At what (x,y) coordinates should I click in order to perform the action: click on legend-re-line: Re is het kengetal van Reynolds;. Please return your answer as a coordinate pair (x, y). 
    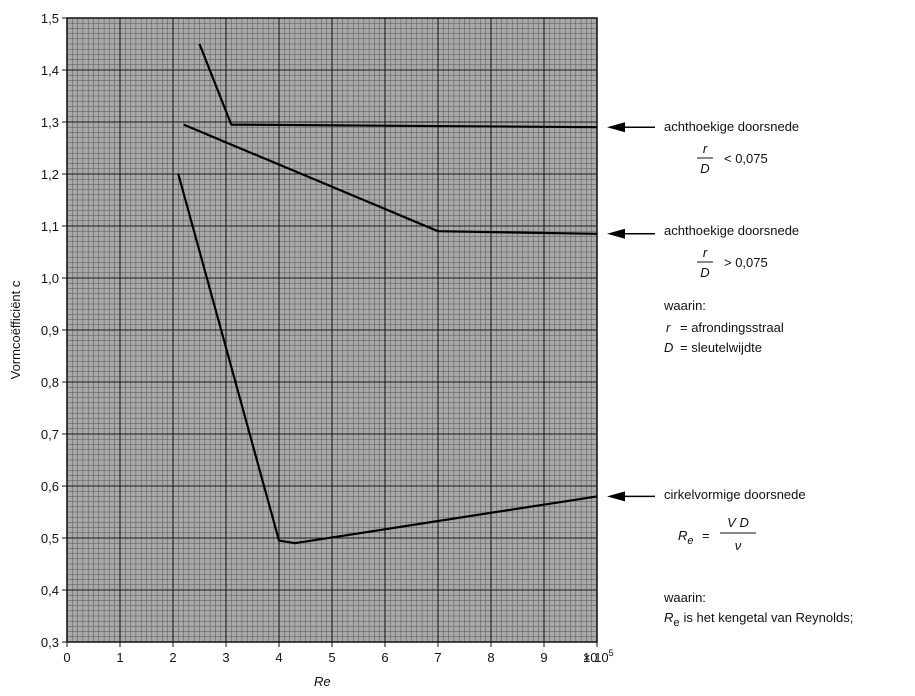
    Looking at the image, I should click on (758, 619).